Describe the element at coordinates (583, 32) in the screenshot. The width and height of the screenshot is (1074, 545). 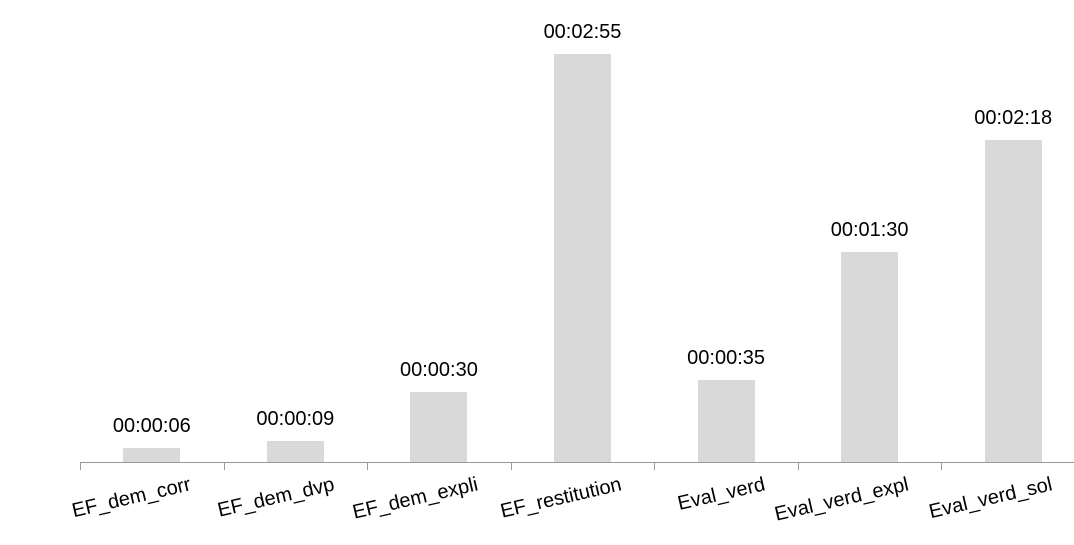
I see `data-label: 00:02:55` at that location.